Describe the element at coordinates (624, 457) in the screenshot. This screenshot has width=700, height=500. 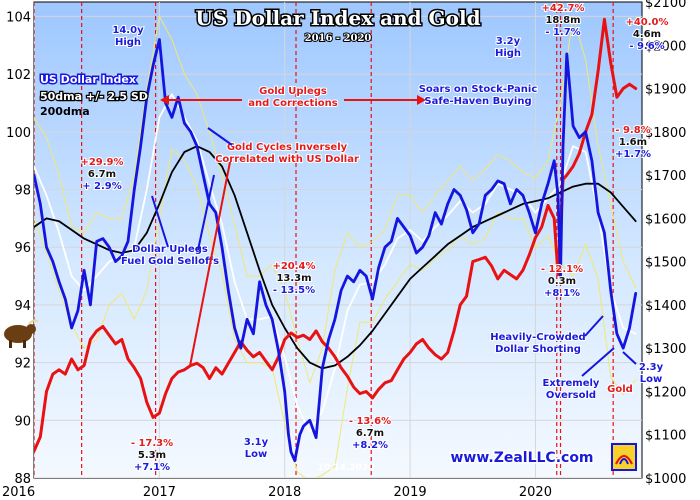
I see `zeal-logo` at that location.